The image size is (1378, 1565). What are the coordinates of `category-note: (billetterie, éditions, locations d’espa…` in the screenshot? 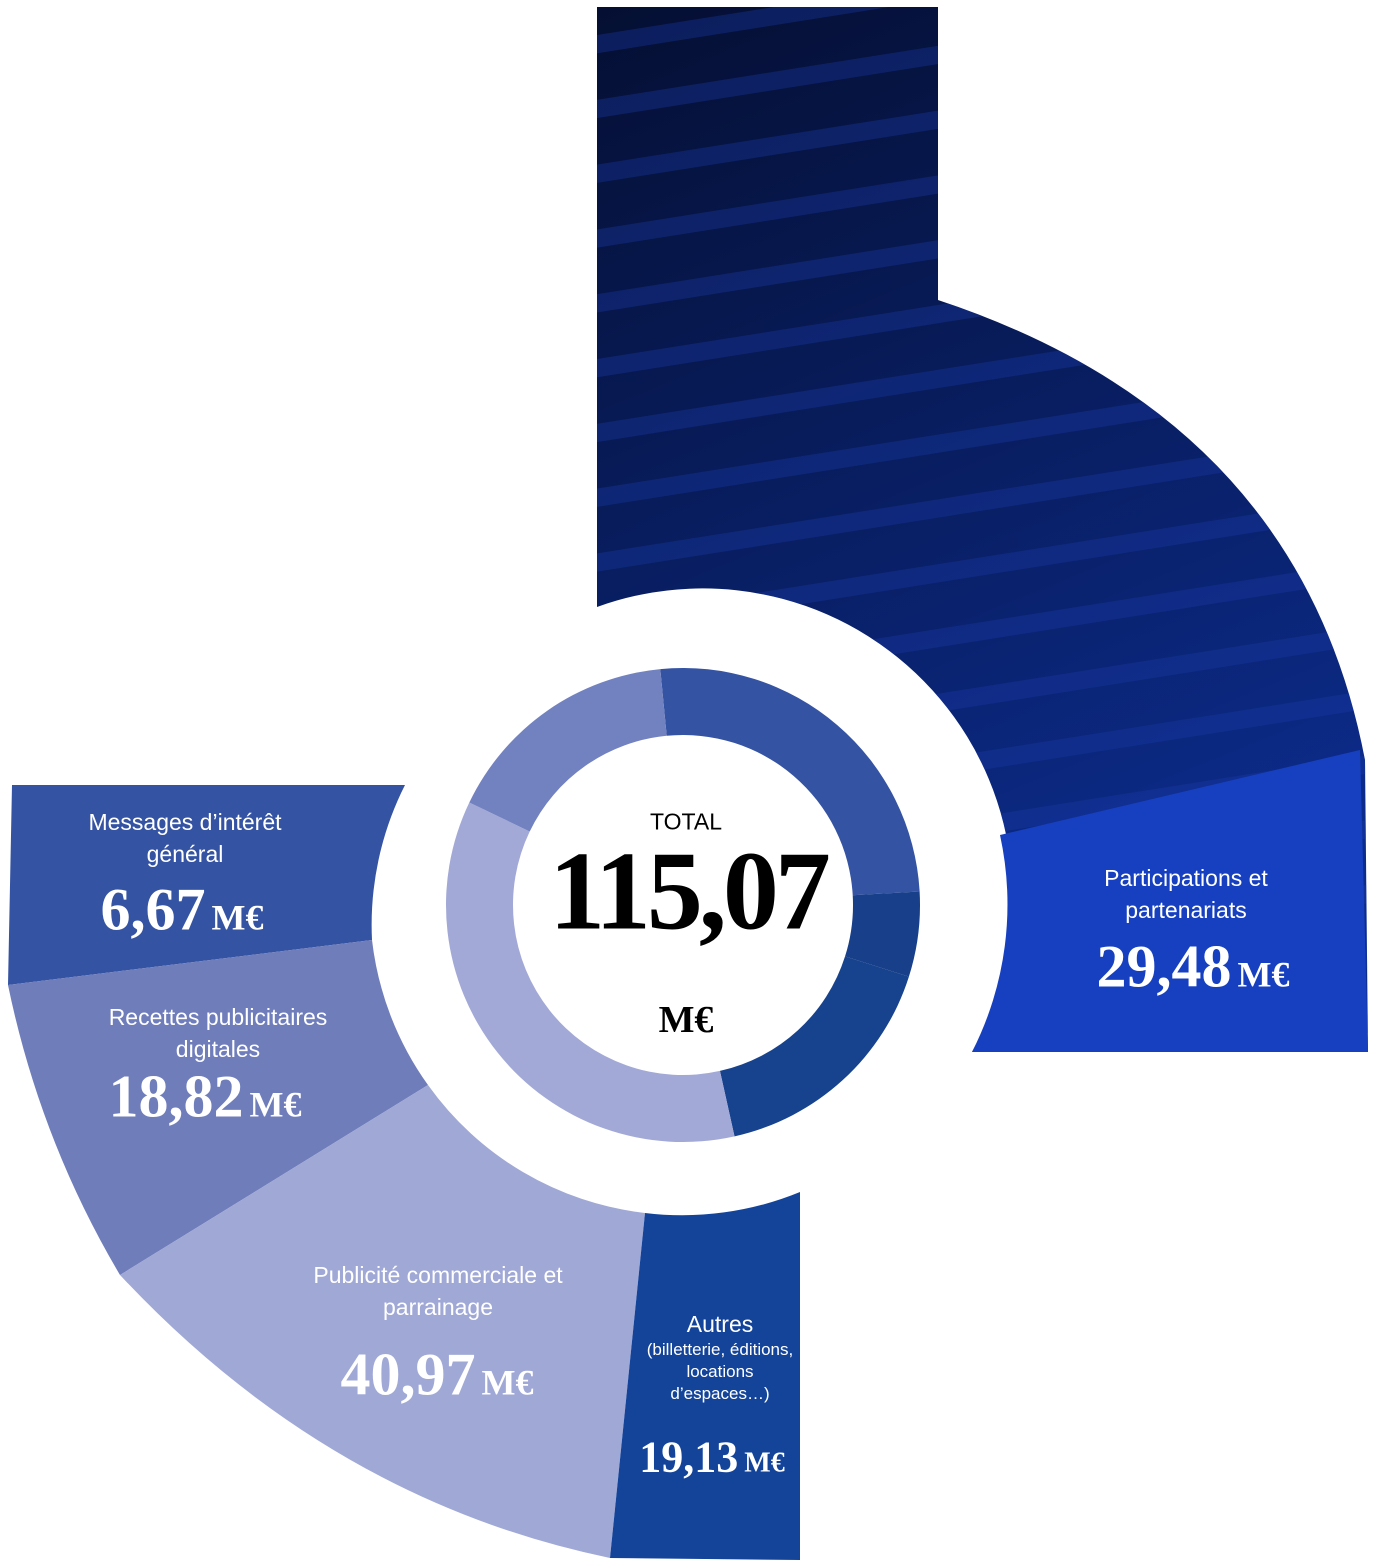 It's located at (720, 1371).